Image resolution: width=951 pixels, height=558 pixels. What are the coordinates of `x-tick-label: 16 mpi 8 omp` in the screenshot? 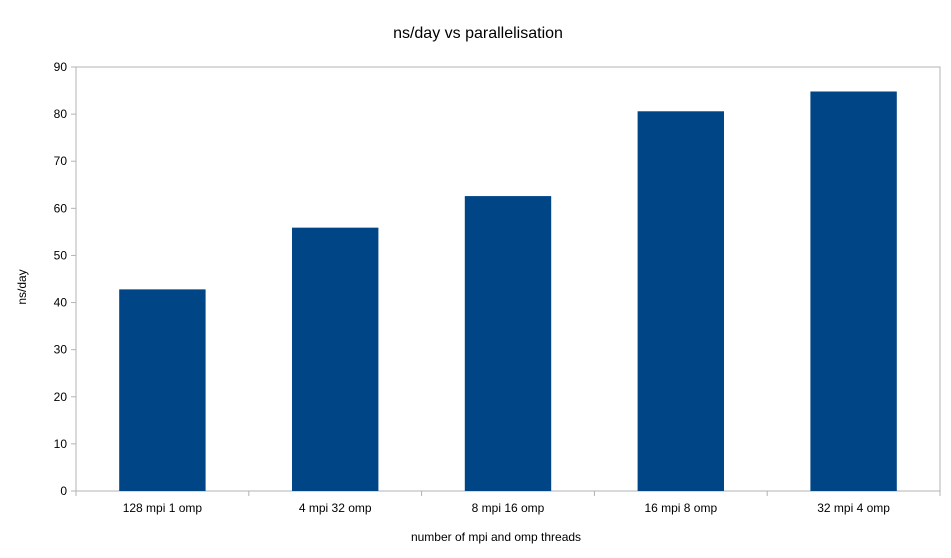 It's located at (680, 508).